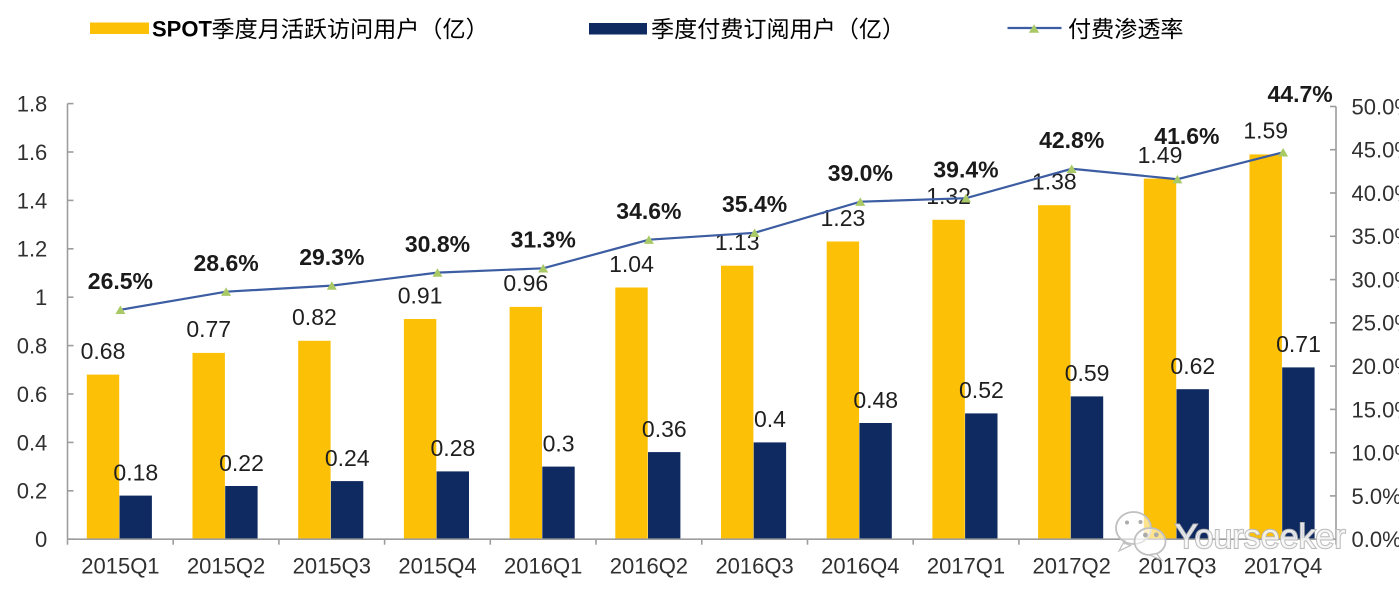 Image resolution: width=1399 pixels, height=601 pixels. Describe the element at coordinates (543, 566) in the screenshot. I see `svg-text: 2016Q1` at that location.